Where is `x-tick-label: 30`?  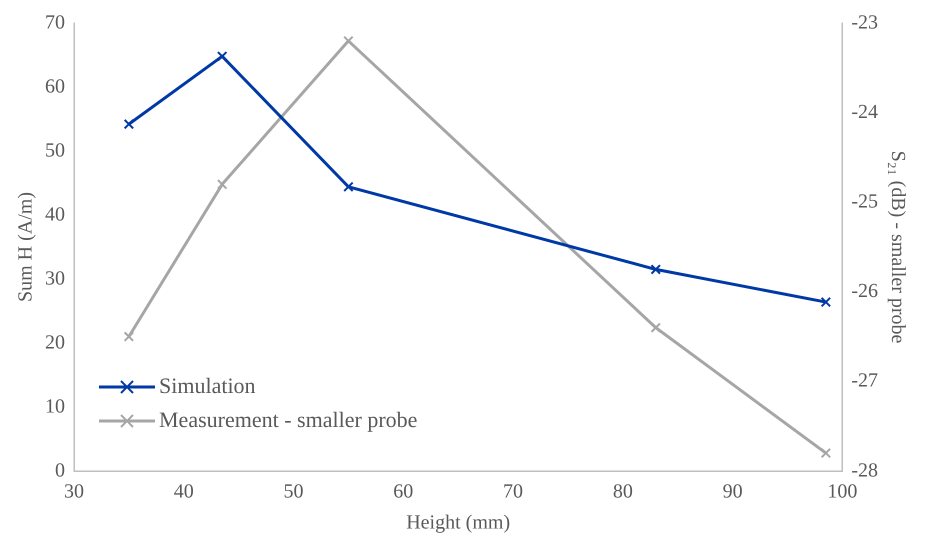 x-tick-label: 30 is located at coordinates (74, 491).